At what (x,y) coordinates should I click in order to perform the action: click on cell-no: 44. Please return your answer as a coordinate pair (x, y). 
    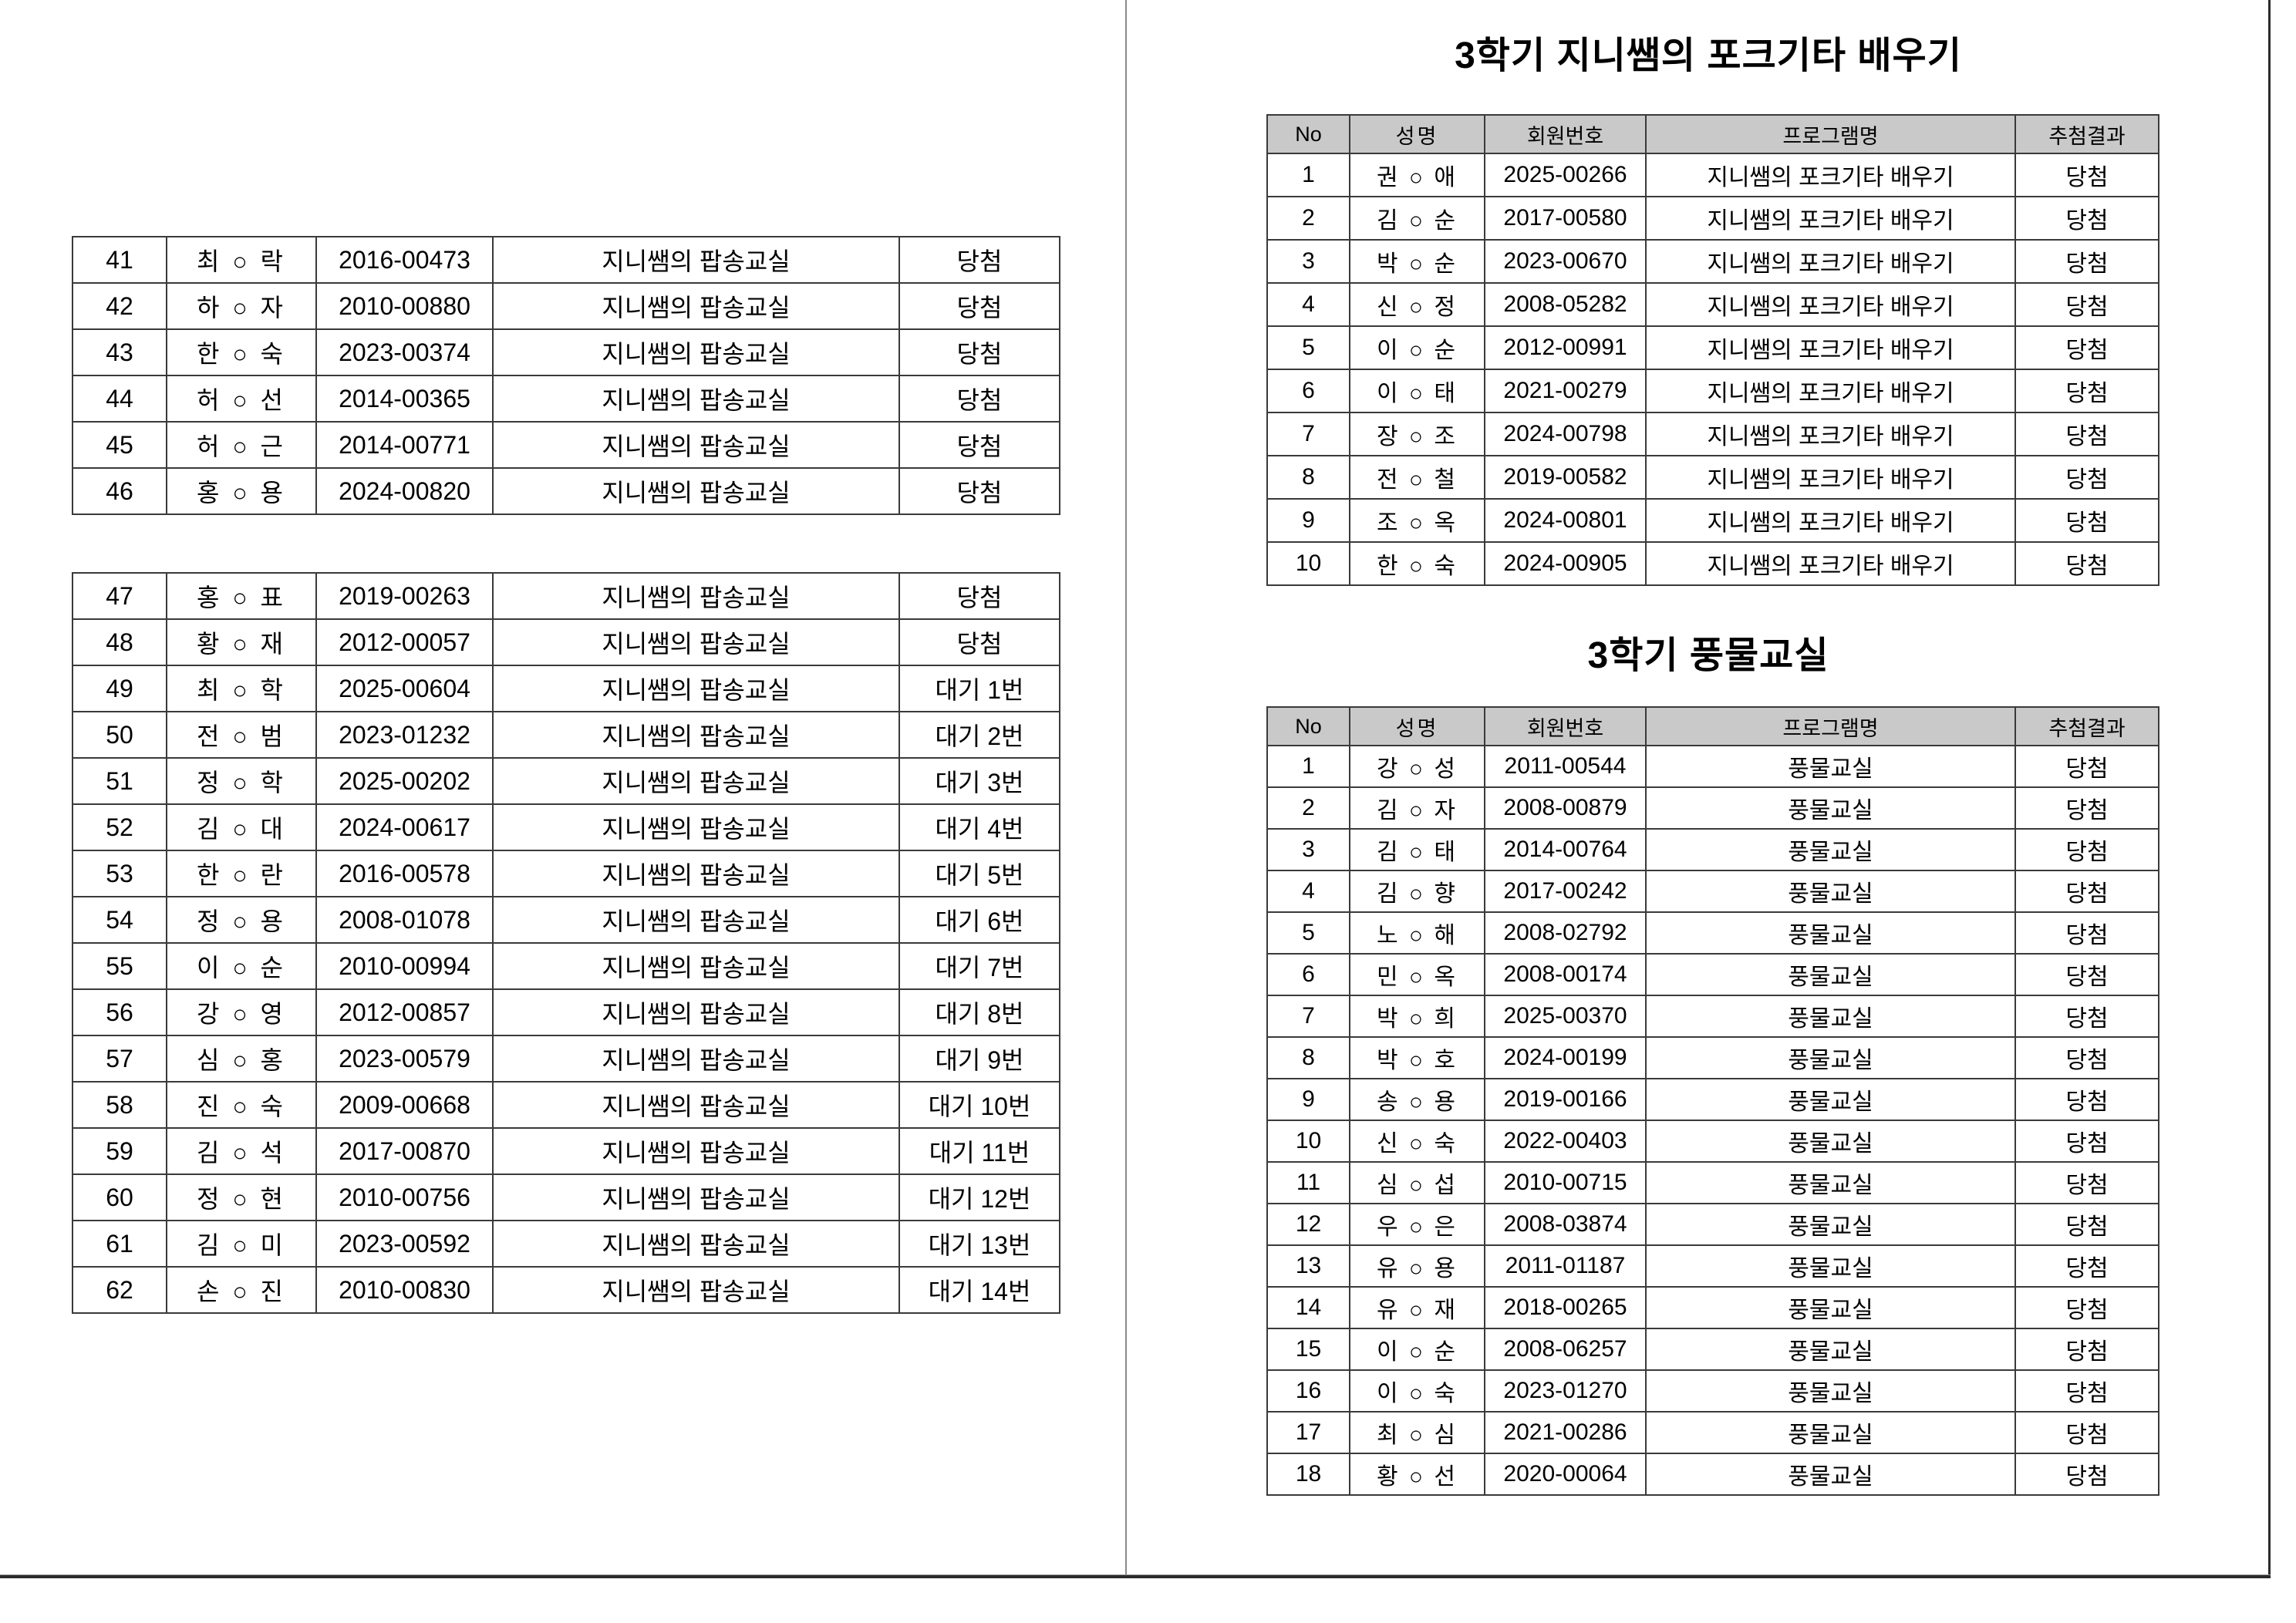
    Looking at the image, I should click on (120, 399).